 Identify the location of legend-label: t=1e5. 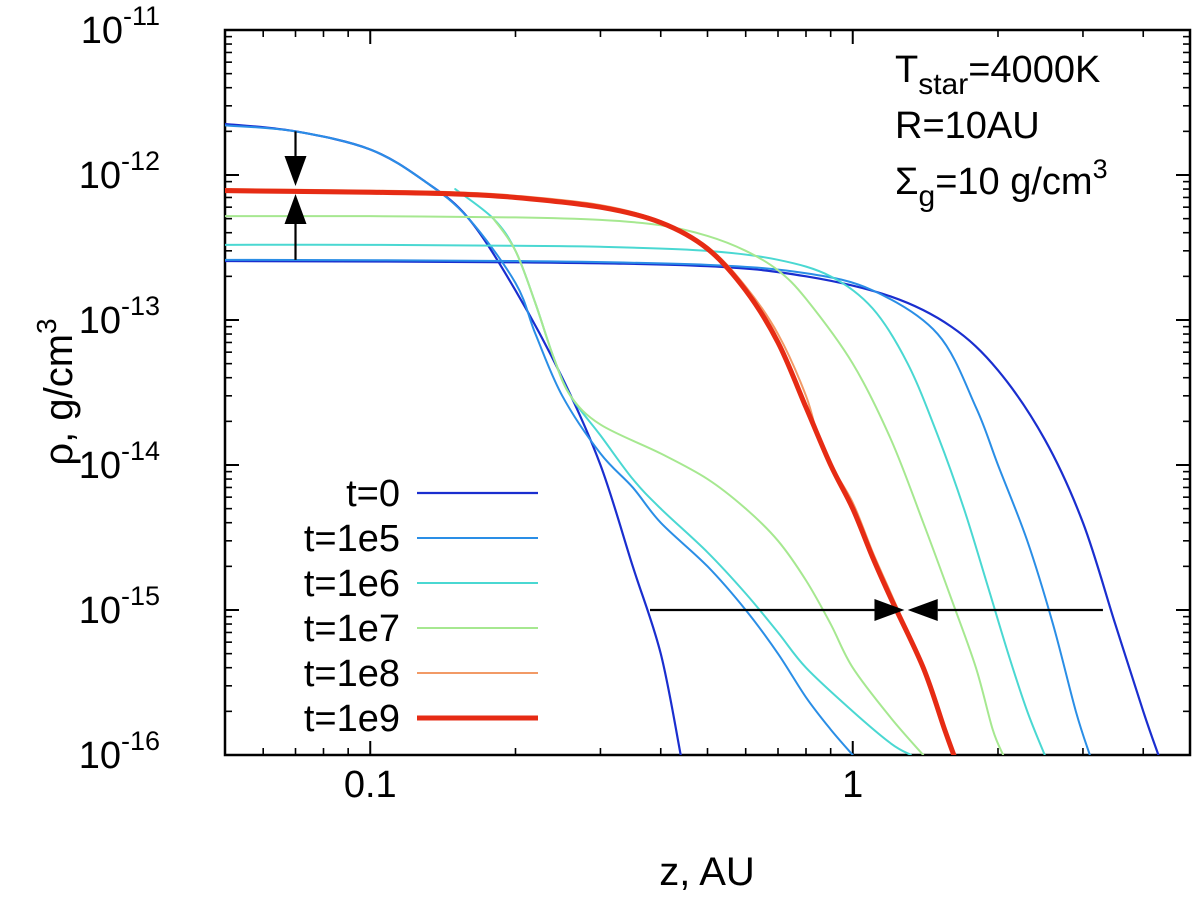
(352, 539).